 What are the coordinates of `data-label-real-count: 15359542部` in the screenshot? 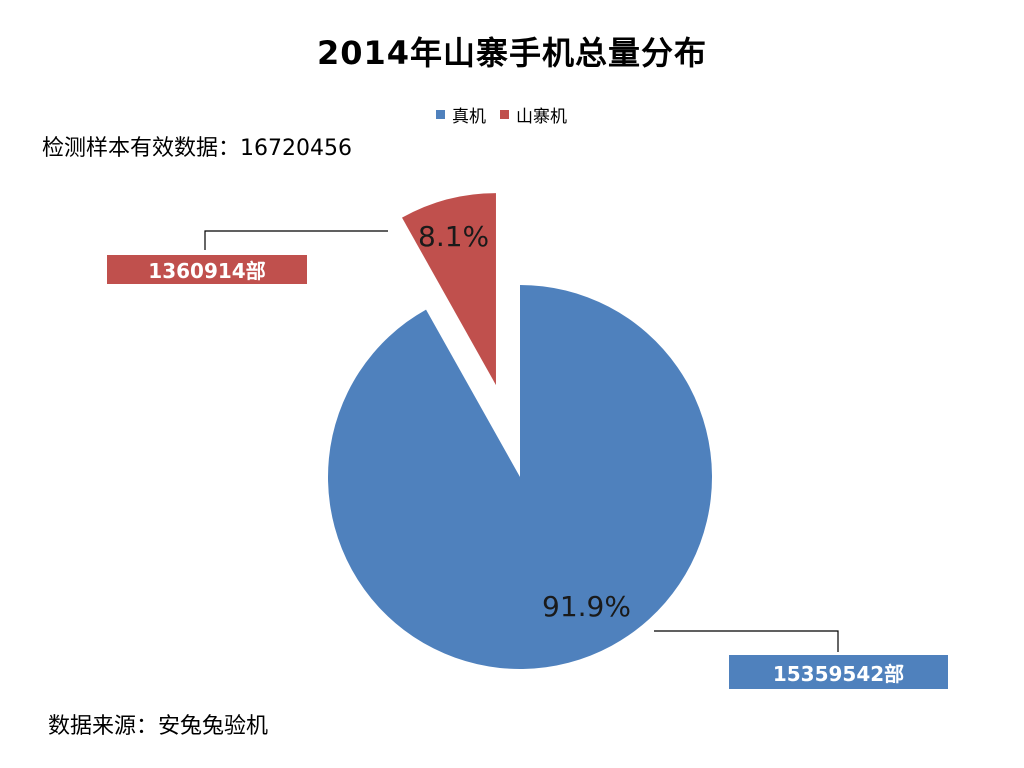 It's located at (838, 672).